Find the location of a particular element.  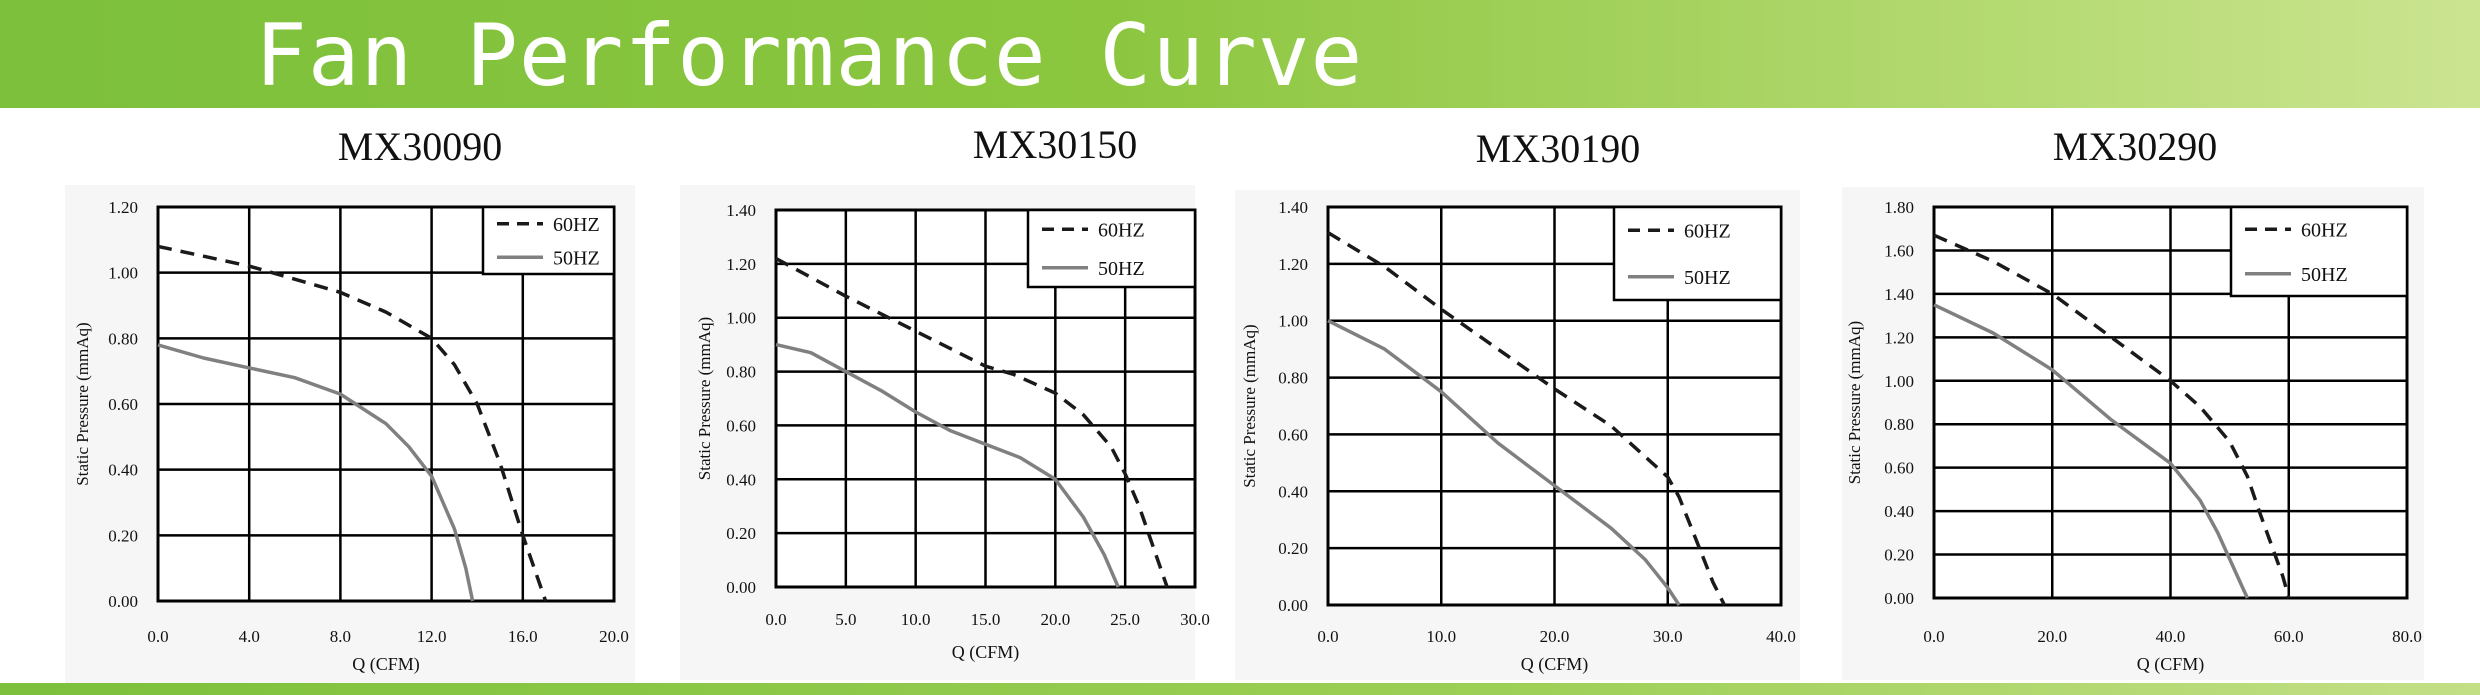

page-title: Fan Performance Curve is located at coordinates (809, 56).